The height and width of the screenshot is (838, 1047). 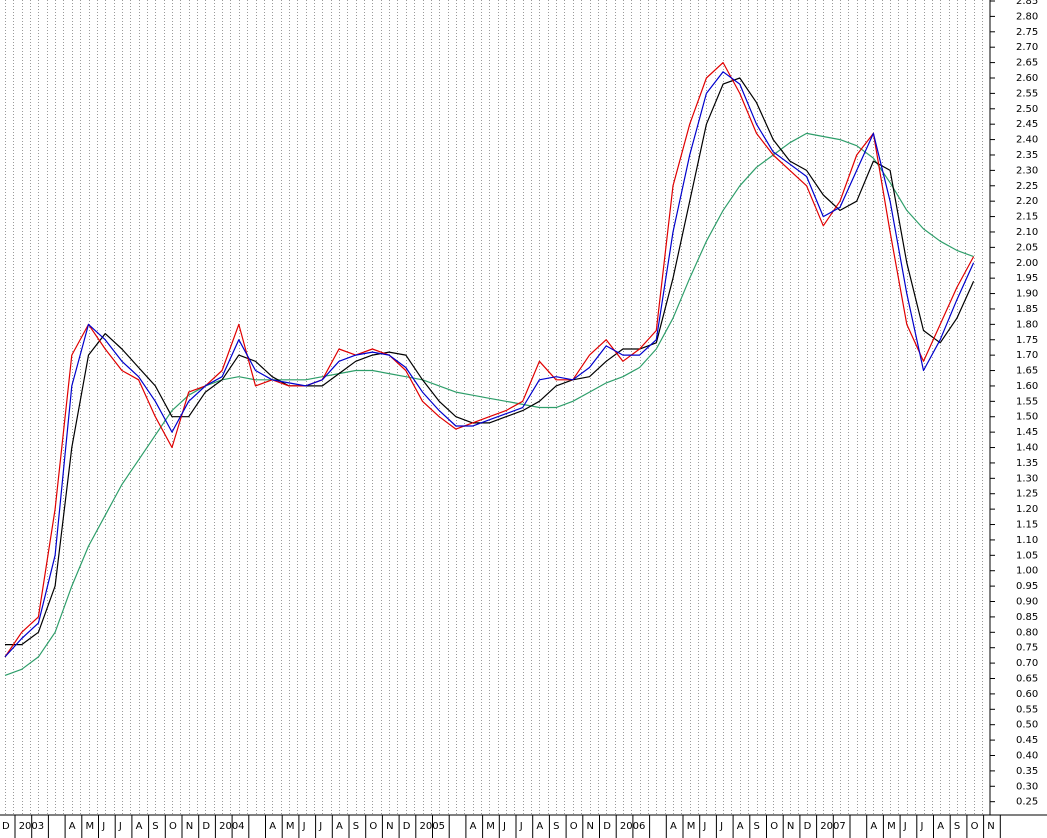 What do you see at coordinates (1027, 555) in the screenshot?
I see `y-tick-label: 1.05` at bounding box center [1027, 555].